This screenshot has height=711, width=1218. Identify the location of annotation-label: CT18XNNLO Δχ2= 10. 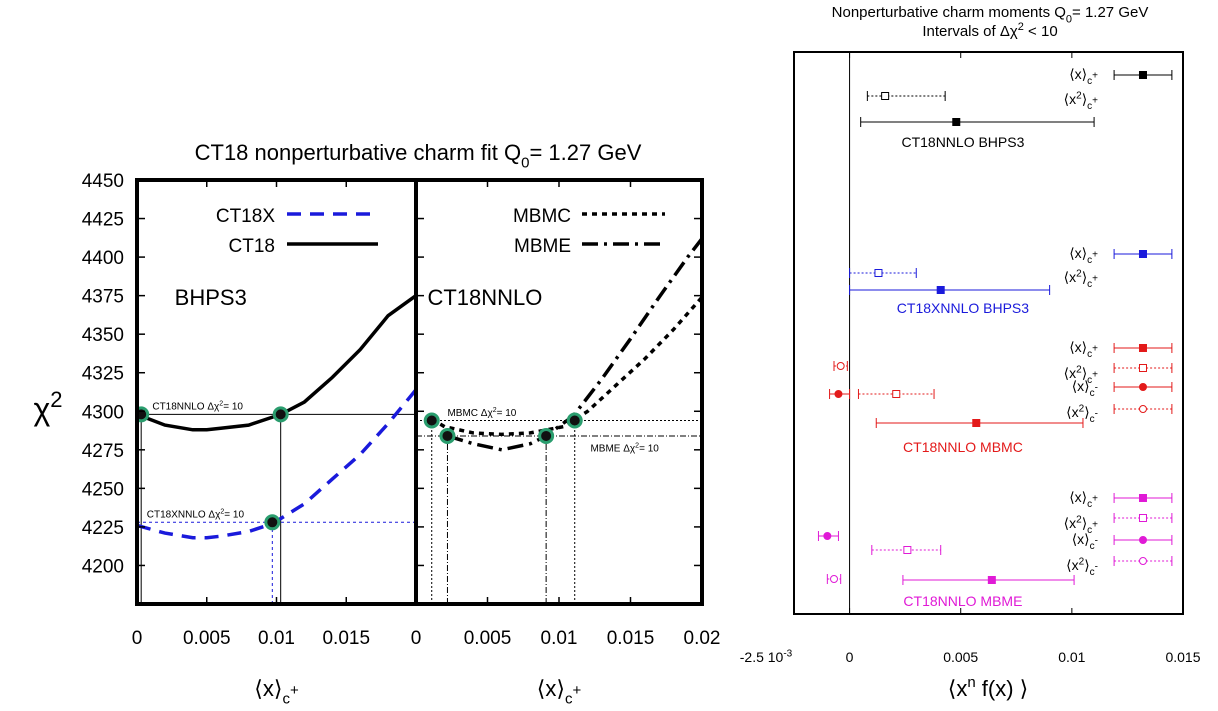
(196, 515).